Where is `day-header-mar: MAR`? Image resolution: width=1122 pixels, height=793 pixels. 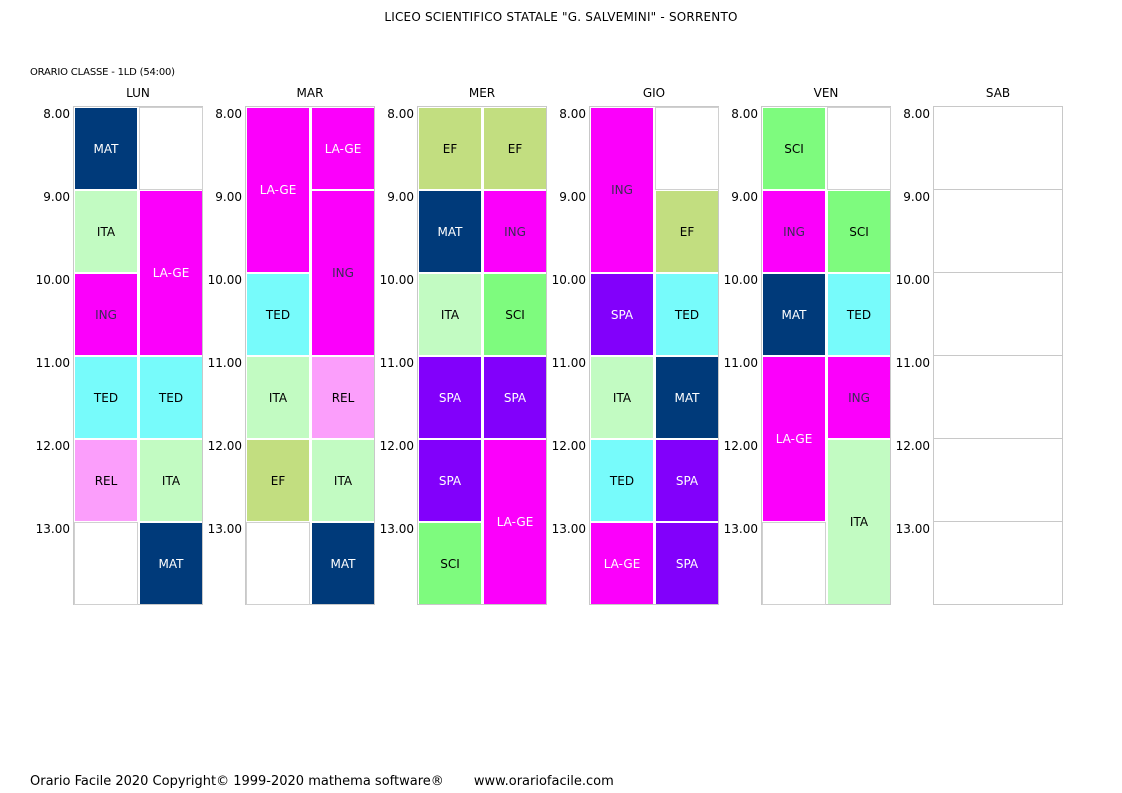 day-header-mar: MAR is located at coordinates (310, 93).